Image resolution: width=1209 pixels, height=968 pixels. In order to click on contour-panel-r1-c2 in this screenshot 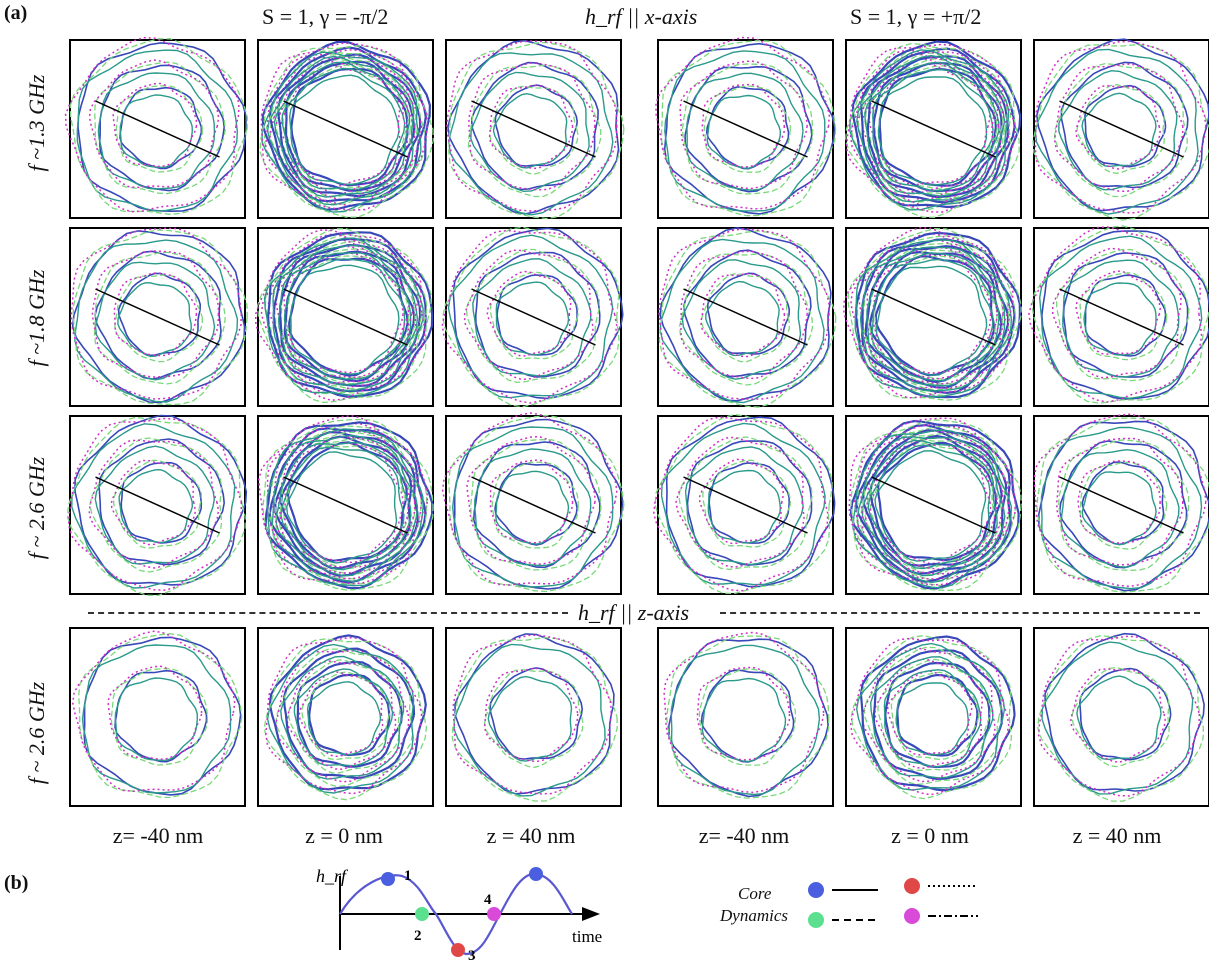, I will do `click(345, 129)`.